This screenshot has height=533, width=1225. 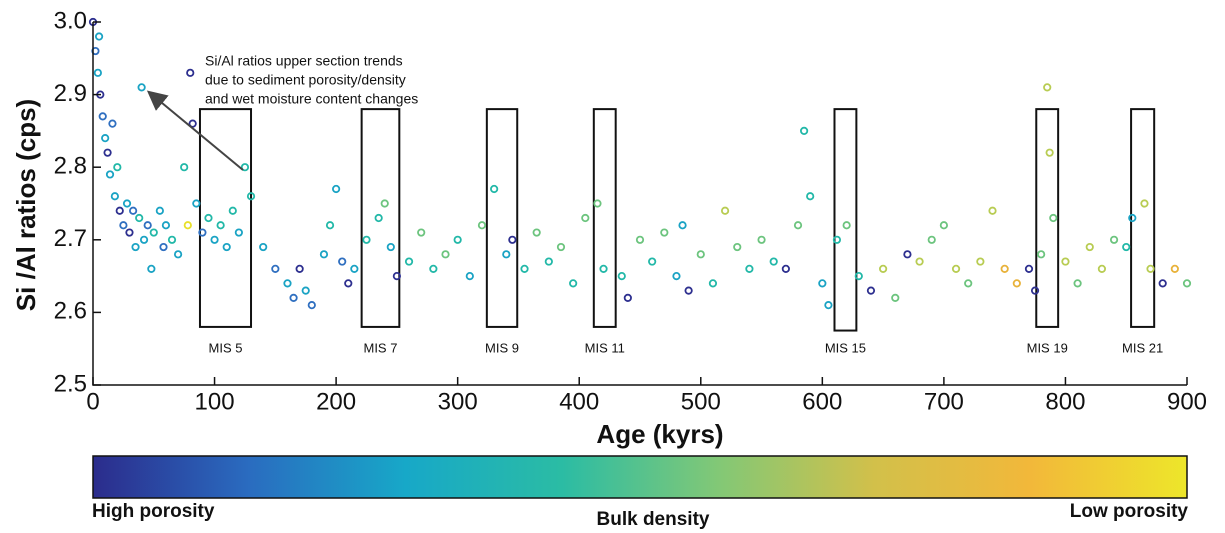 What do you see at coordinates (311, 99) in the screenshot?
I see `annotation-line: and wet moisture content changes` at bounding box center [311, 99].